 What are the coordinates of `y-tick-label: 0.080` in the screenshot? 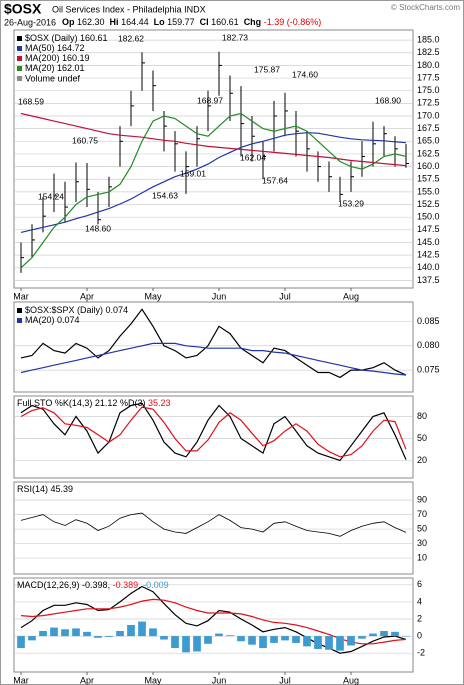 It's located at (428, 345).